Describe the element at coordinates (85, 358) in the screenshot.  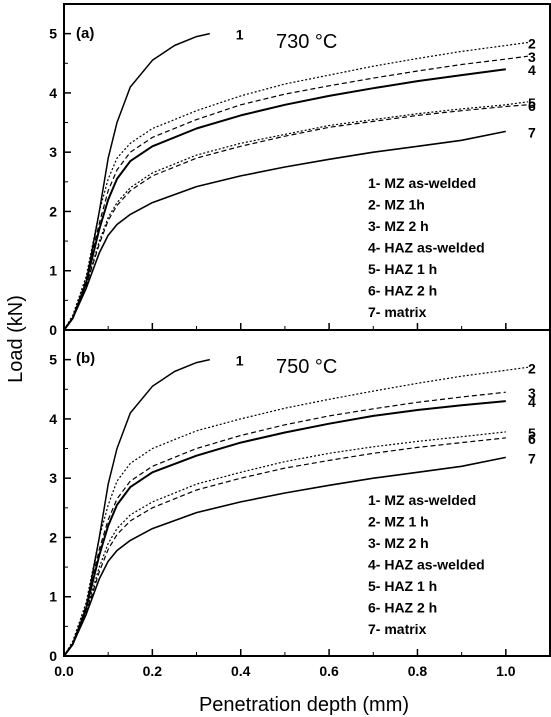
I see `panel-b-tag: (b)` at that location.